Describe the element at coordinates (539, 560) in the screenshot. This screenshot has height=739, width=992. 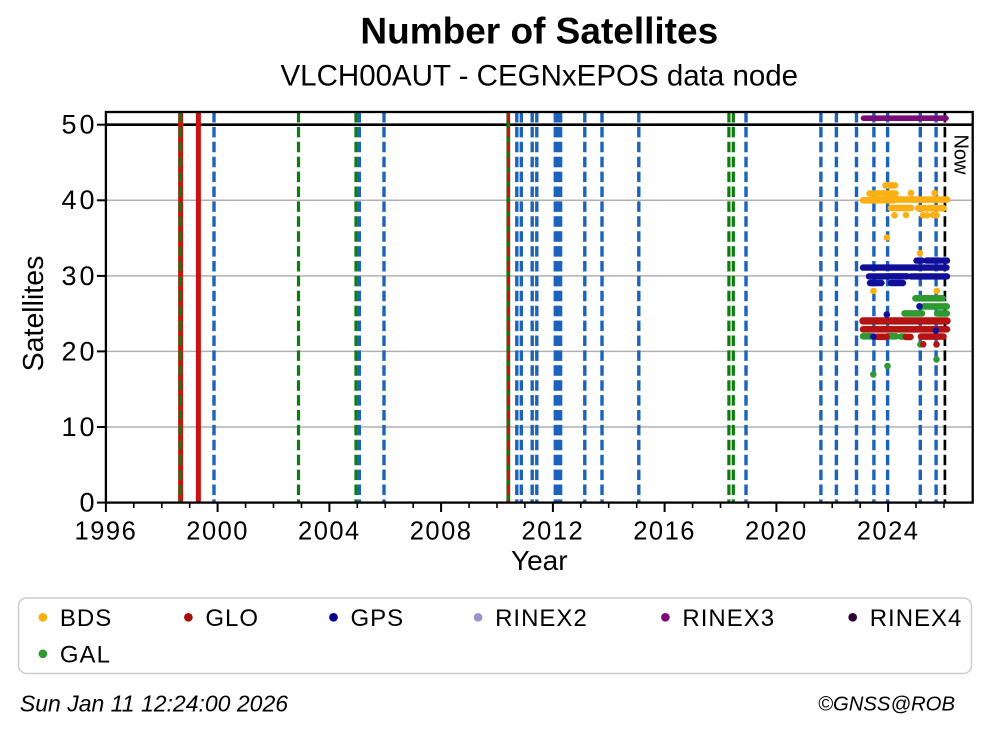
I see `svg-text: Year` at that location.